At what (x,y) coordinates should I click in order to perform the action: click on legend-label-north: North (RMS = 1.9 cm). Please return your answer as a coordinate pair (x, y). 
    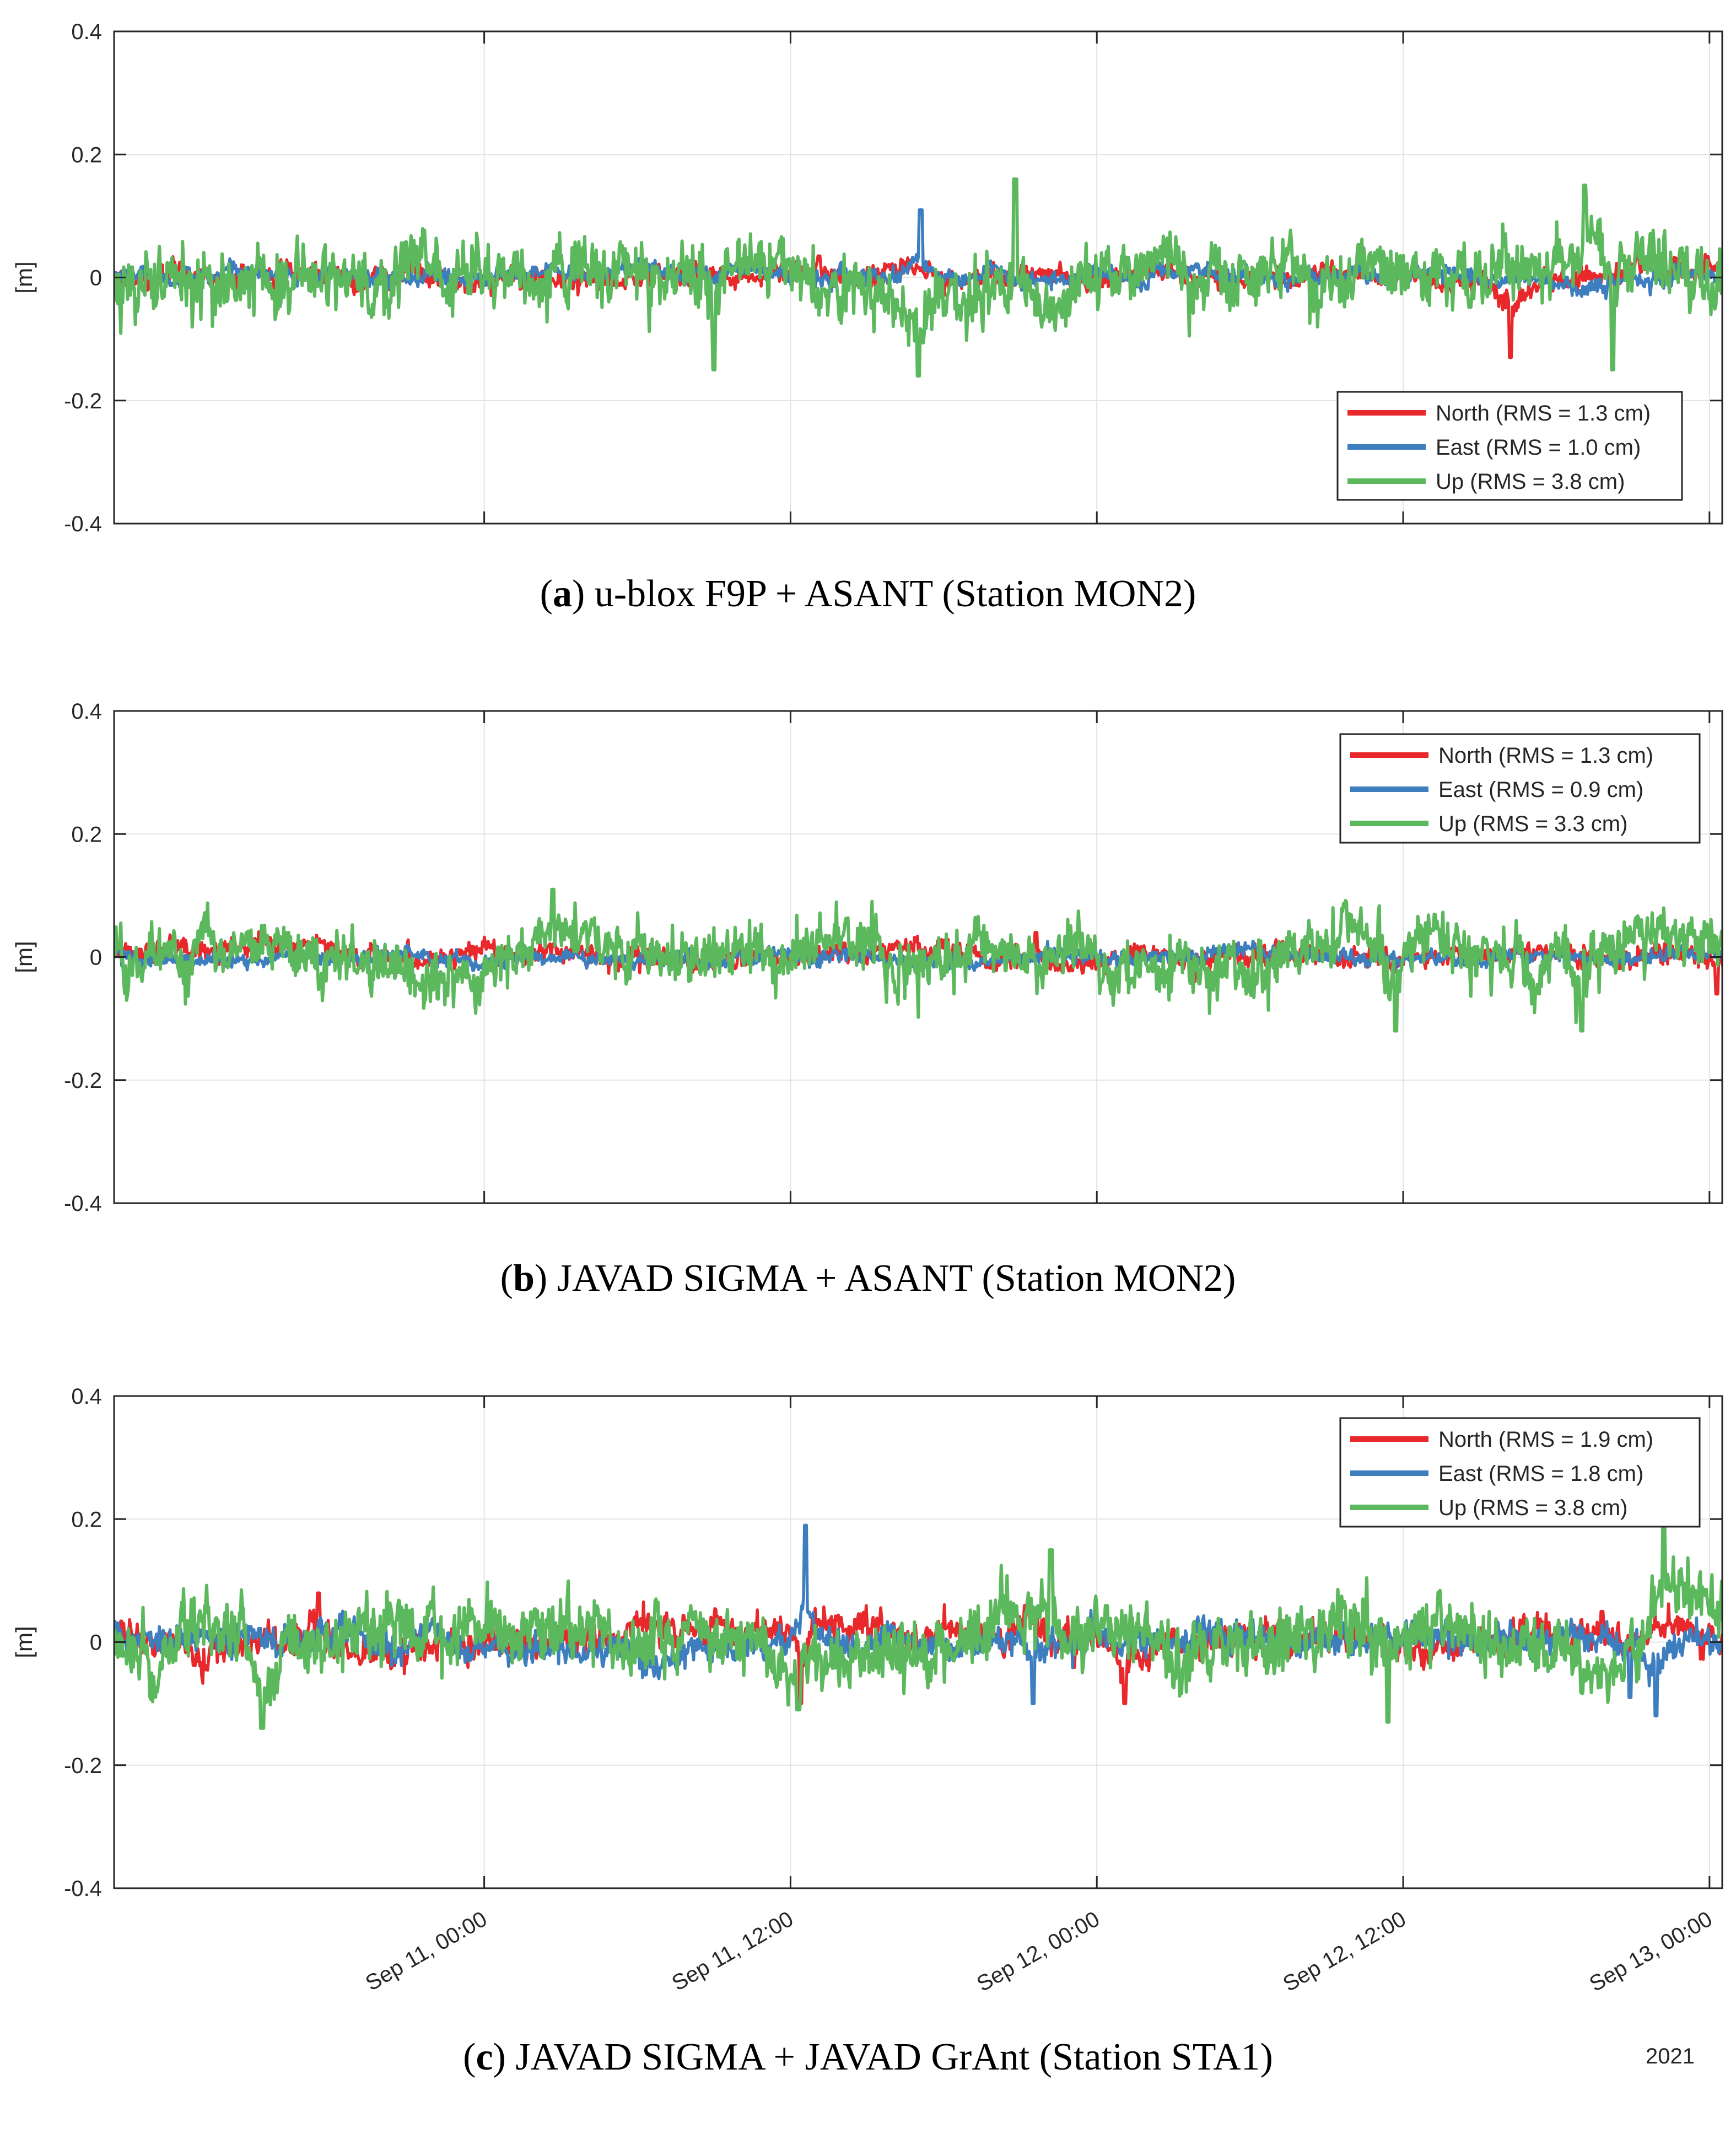
    Looking at the image, I should click on (1545, 1440).